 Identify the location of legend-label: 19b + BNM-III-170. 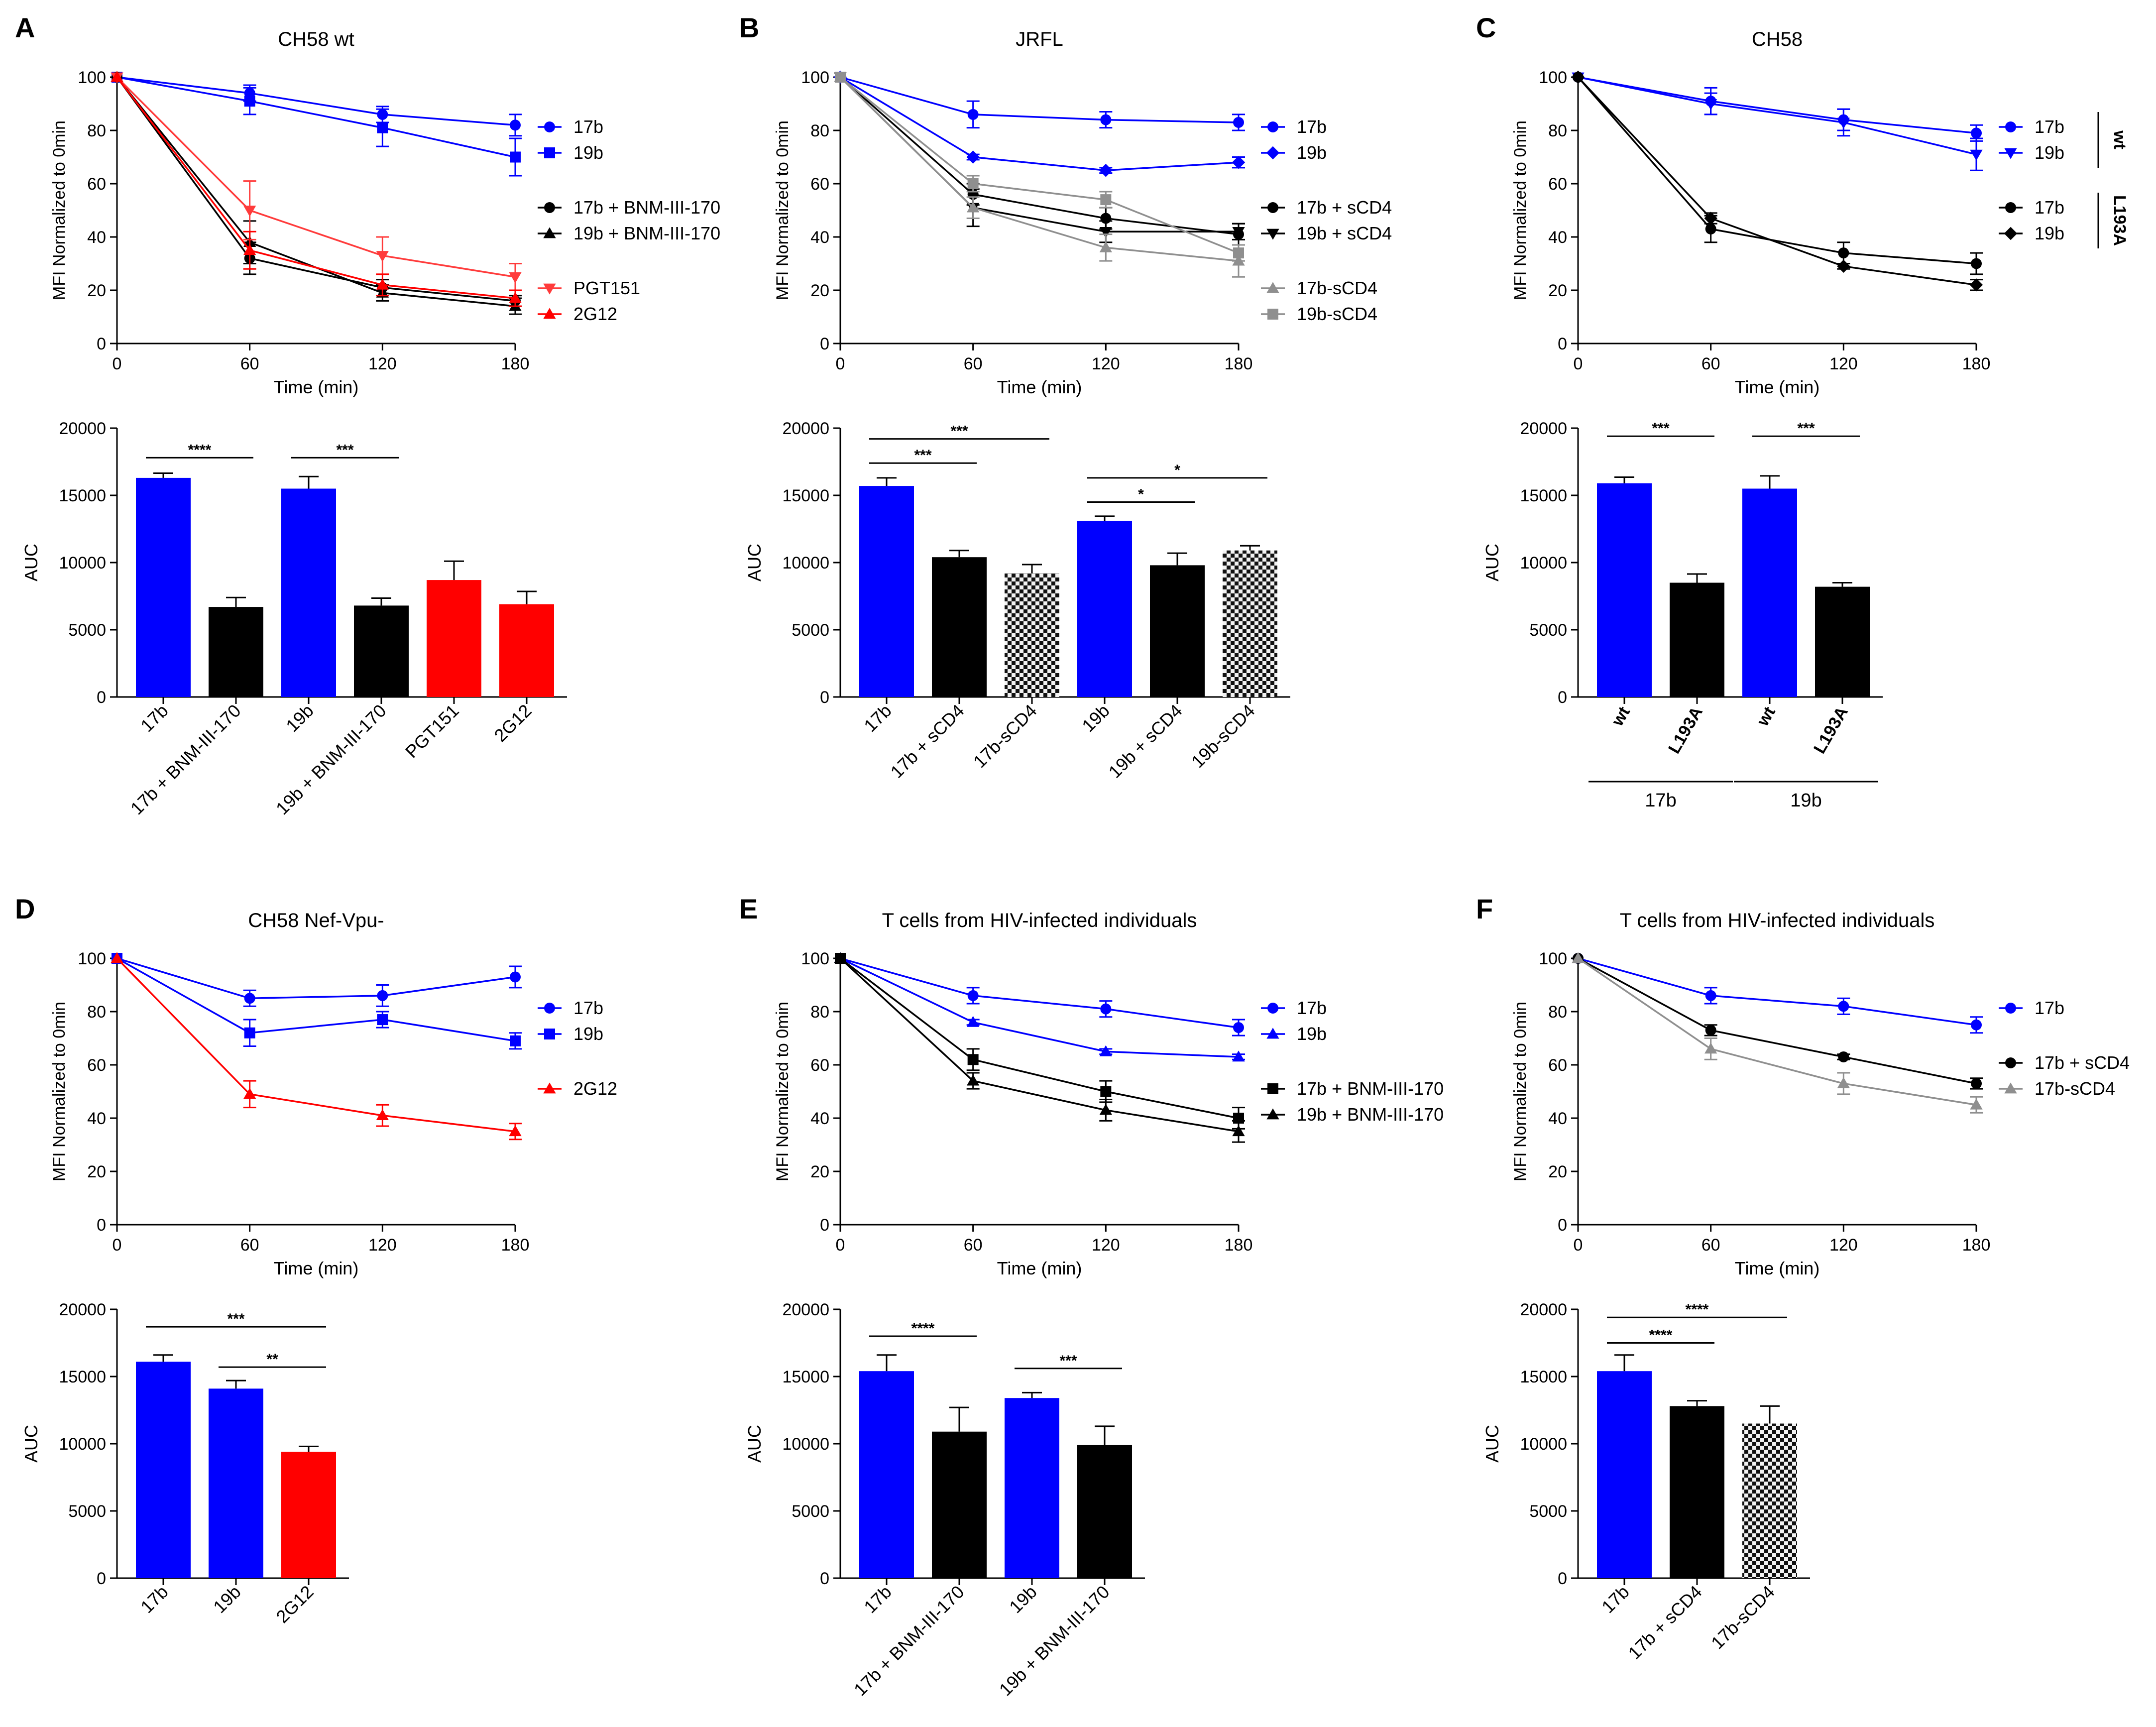
(646, 233).